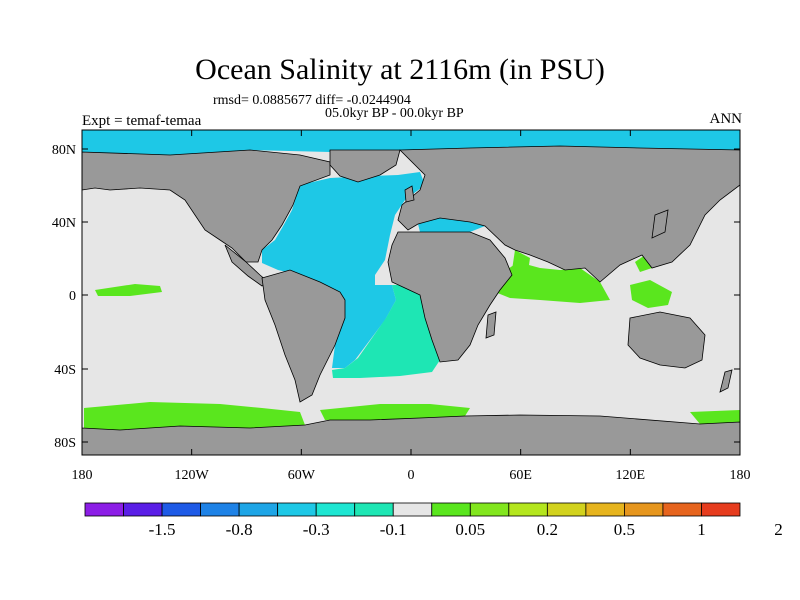 The height and width of the screenshot is (600, 800). What do you see at coordinates (312, 100) in the screenshot?
I see `stats-line: rmsd= 0.0885677 diff= -0.0244904` at bounding box center [312, 100].